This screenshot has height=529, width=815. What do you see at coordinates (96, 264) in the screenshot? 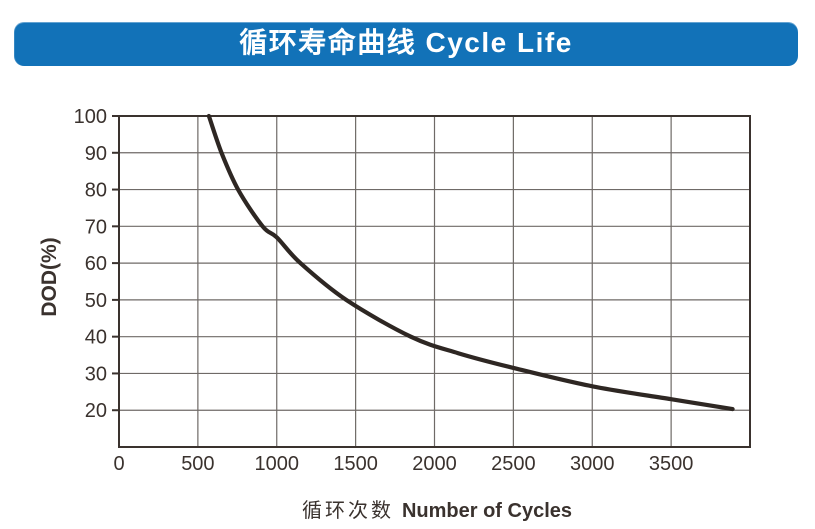
I see `y-tick-label: 60` at bounding box center [96, 264].